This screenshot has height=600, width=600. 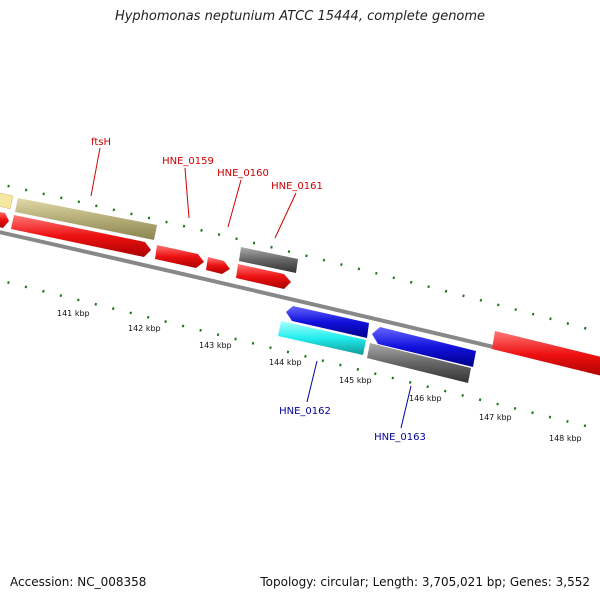 What do you see at coordinates (297, 186) in the screenshot?
I see `gene-label-hne-0161: HNE_0161` at bounding box center [297, 186].